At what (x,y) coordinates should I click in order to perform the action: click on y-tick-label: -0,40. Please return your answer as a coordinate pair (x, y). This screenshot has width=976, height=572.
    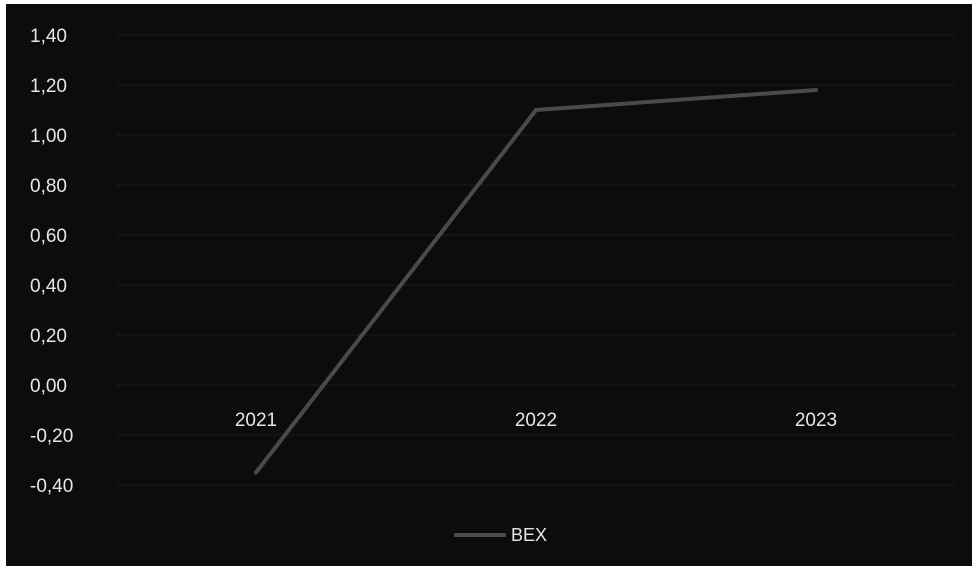
    Looking at the image, I should click on (51, 486).